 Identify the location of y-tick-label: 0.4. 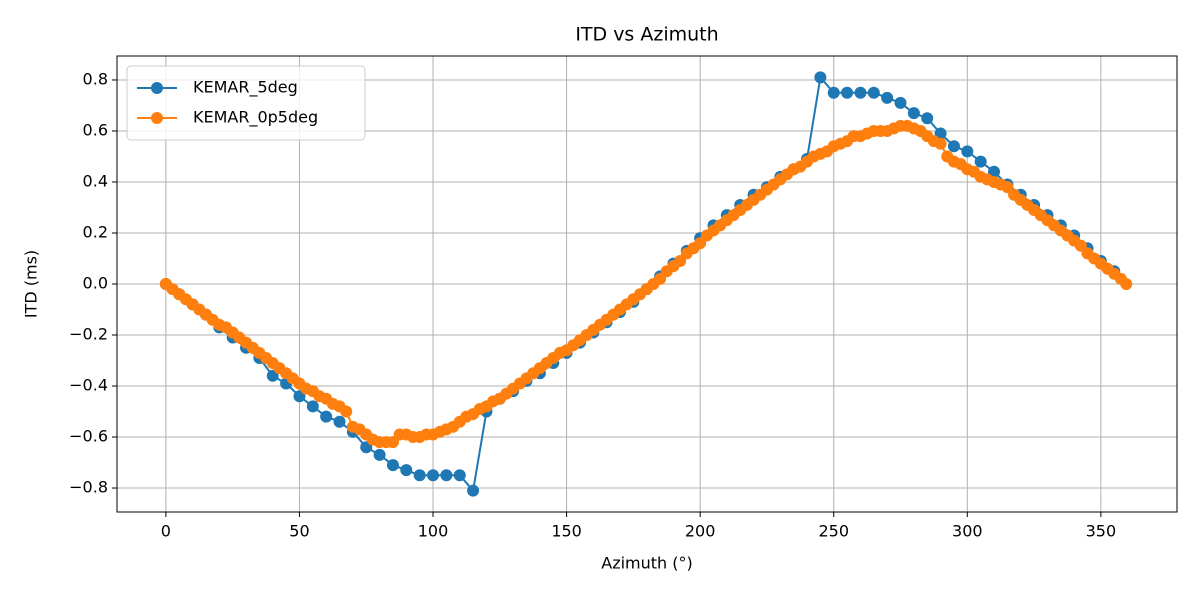
(95, 180).